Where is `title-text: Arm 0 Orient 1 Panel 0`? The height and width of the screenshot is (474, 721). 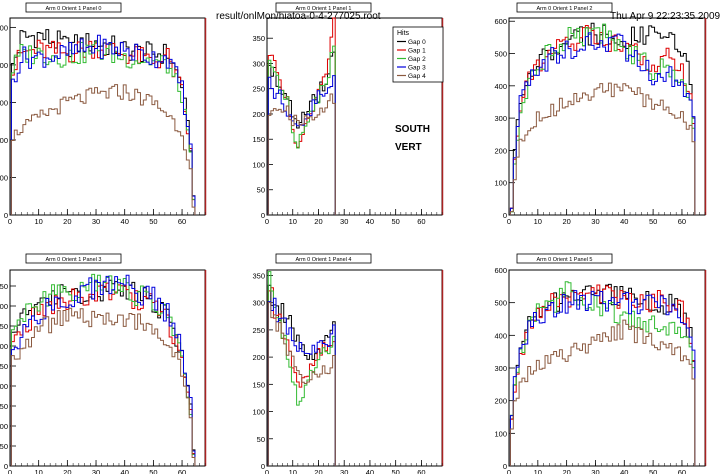 title-text: Arm 0 Orient 1 Panel 0 is located at coordinates (74, 9).